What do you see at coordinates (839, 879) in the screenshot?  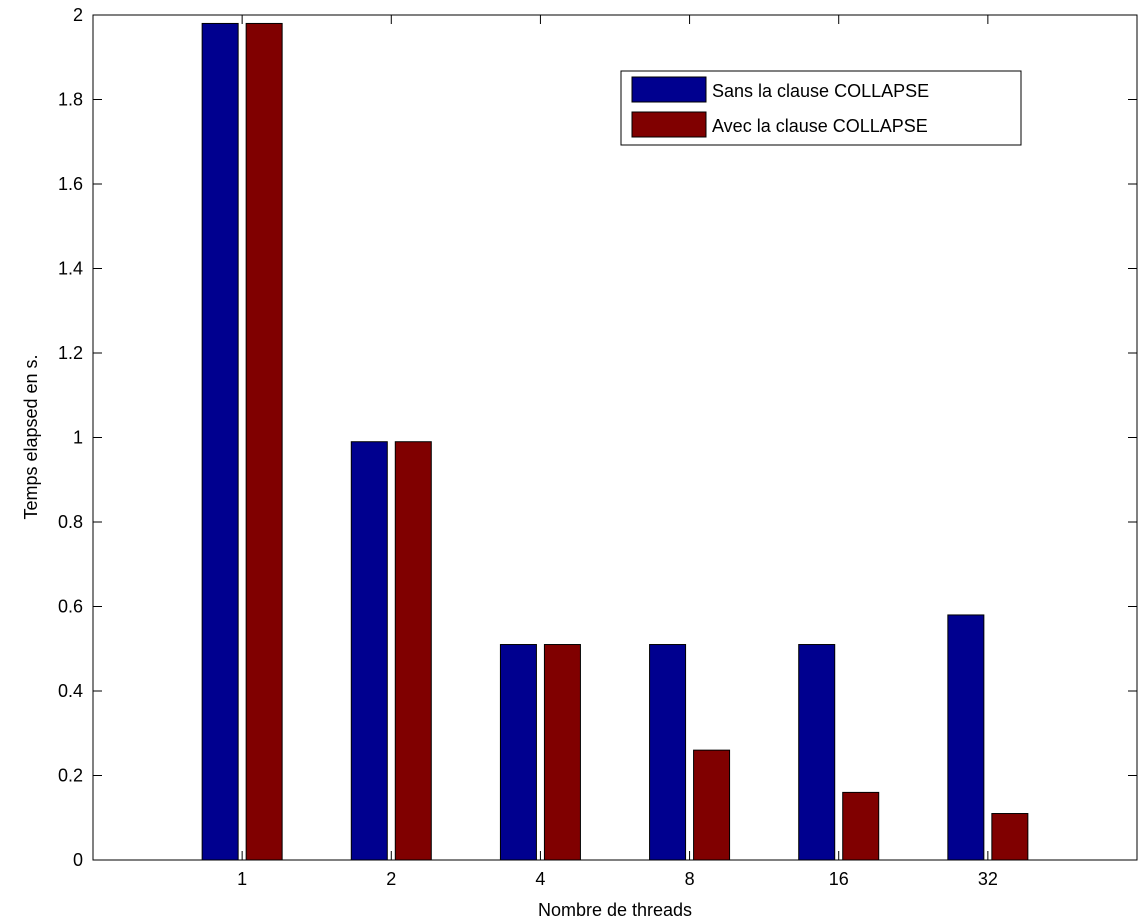 I see `x-tick-label: 16` at bounding box center [839, 879].